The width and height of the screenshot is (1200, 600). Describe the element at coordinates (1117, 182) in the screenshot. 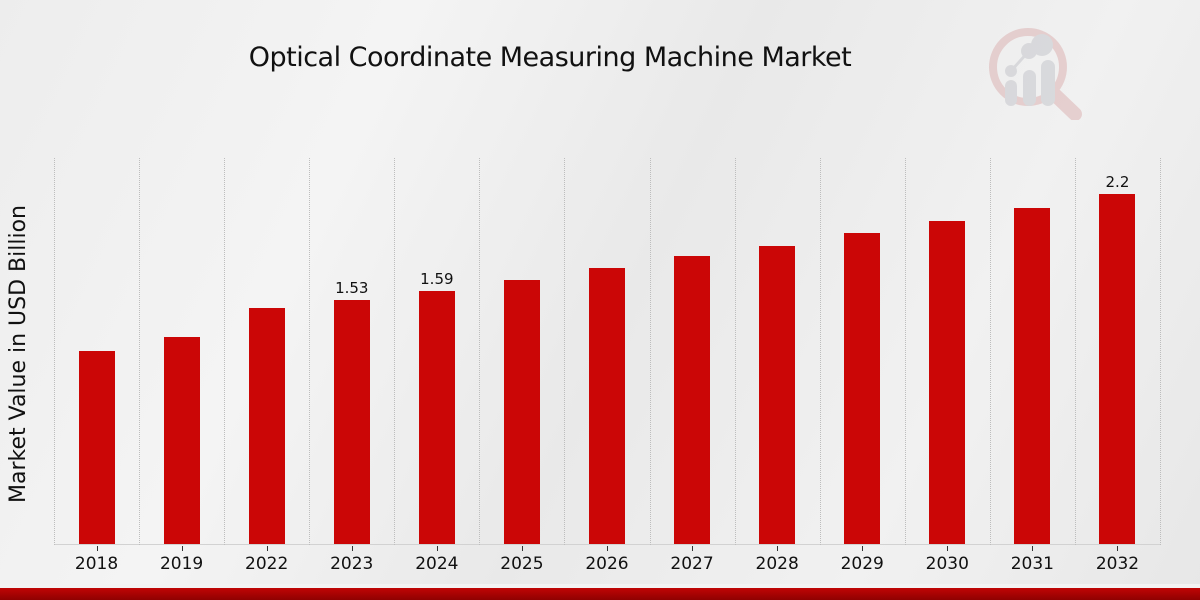

I see `bar-value-label-2032: 2.2` at that location.